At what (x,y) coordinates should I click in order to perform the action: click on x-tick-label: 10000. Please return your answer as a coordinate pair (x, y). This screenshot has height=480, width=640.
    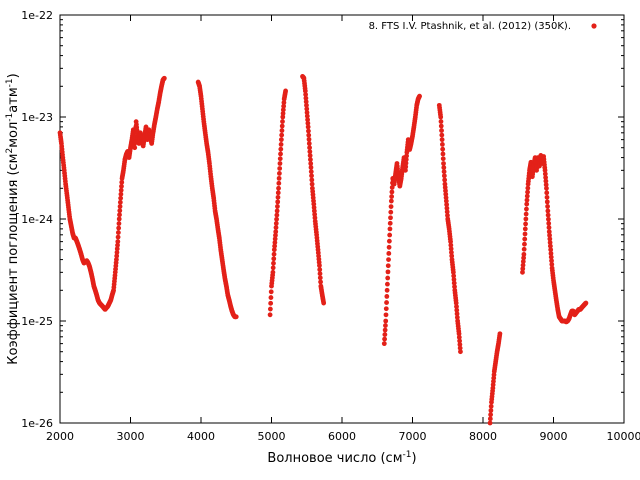
    Looking at the image, I should click on (623, 436).